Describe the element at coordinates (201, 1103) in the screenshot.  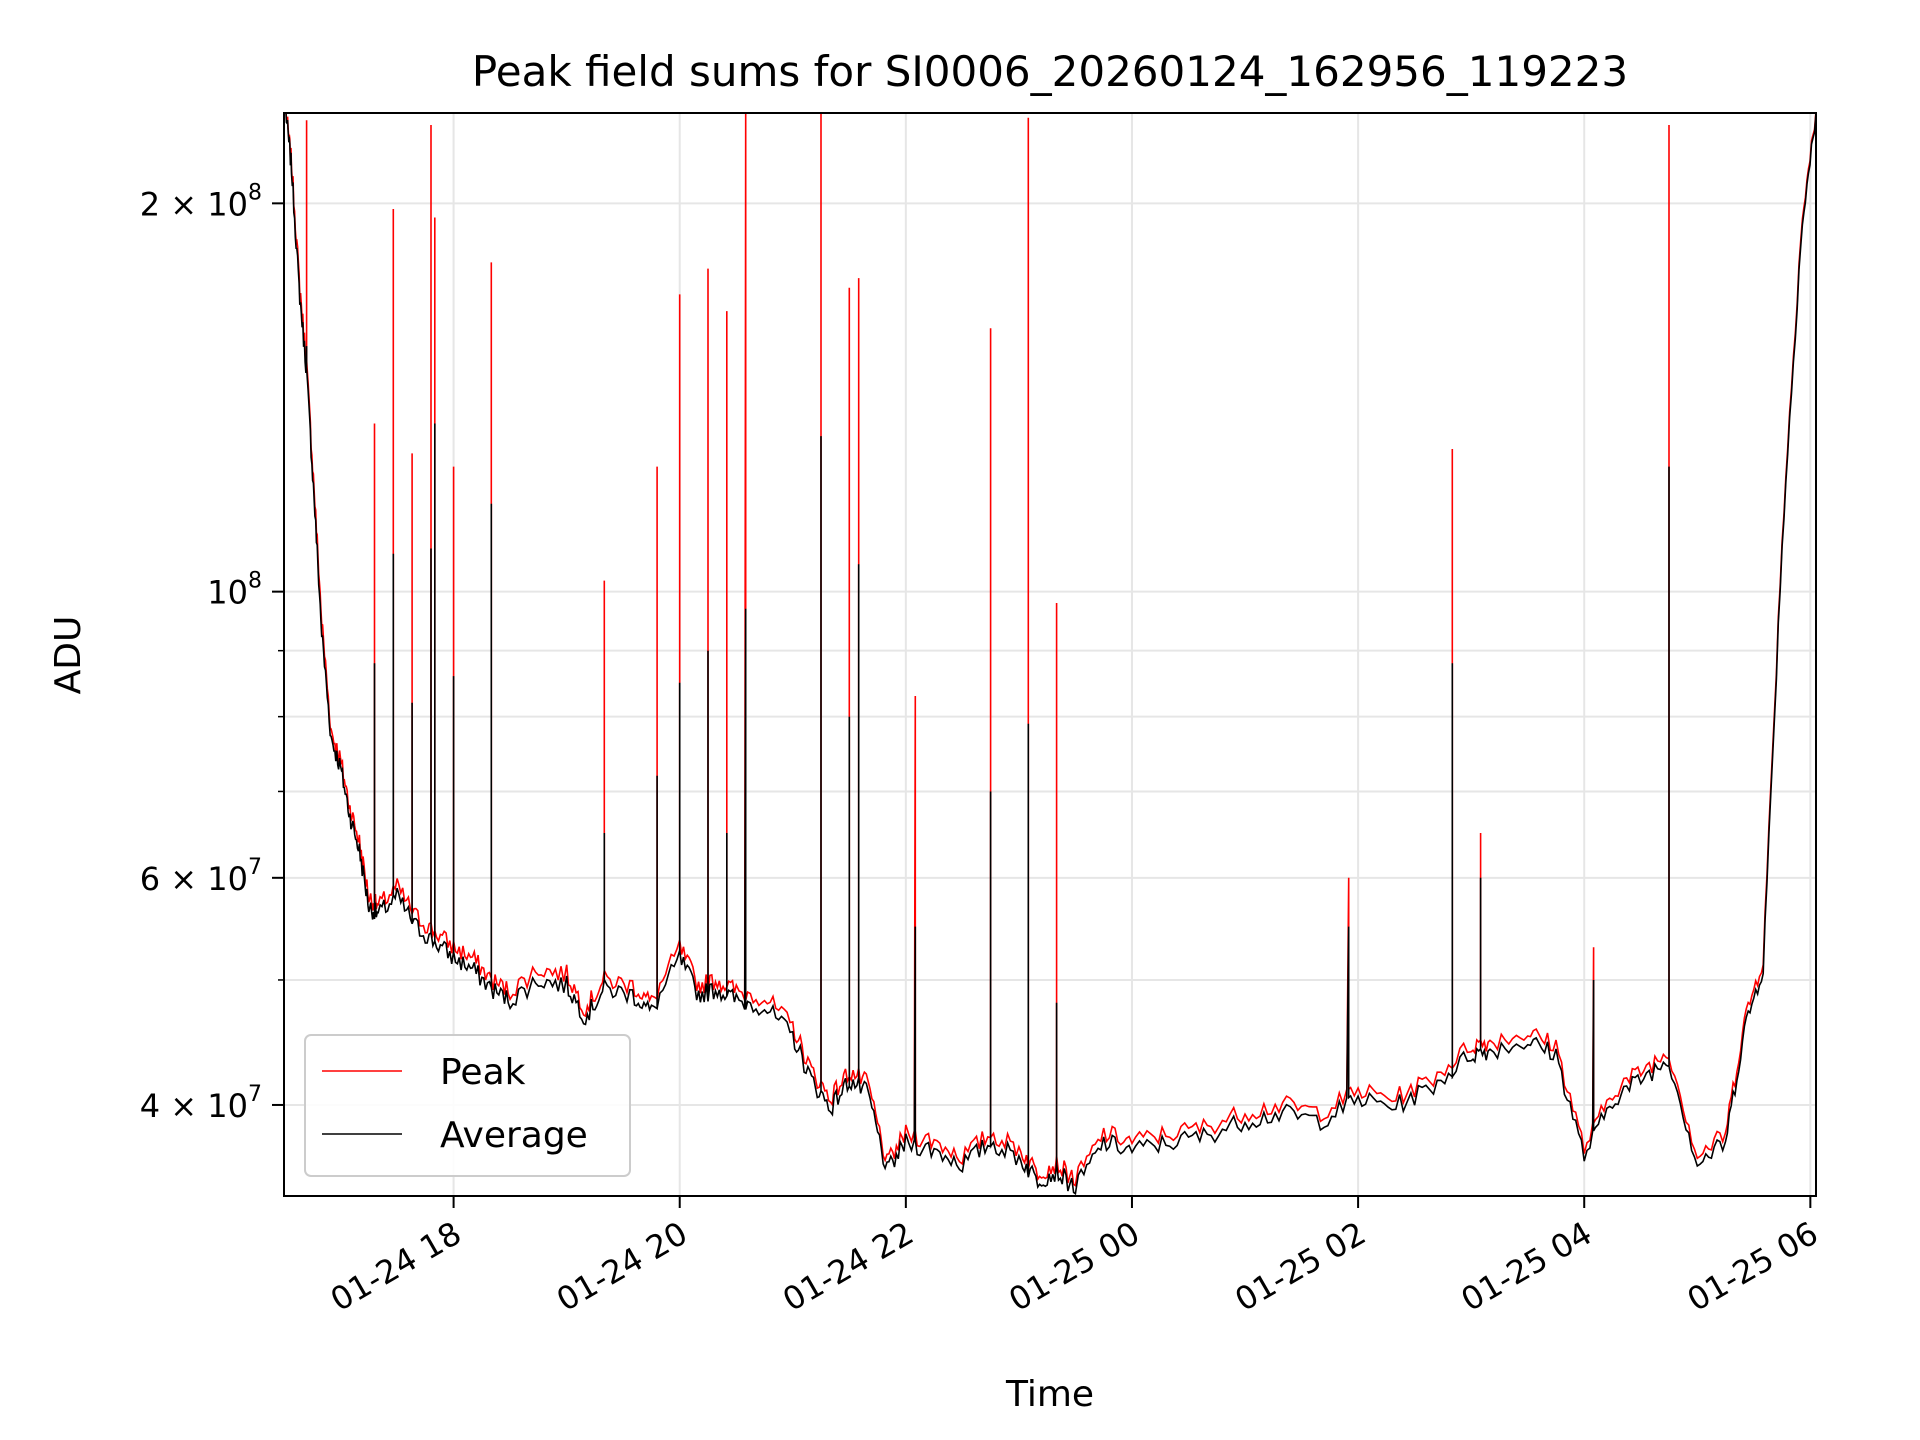
I see `y-tick-label: 4 × 107` at that location.